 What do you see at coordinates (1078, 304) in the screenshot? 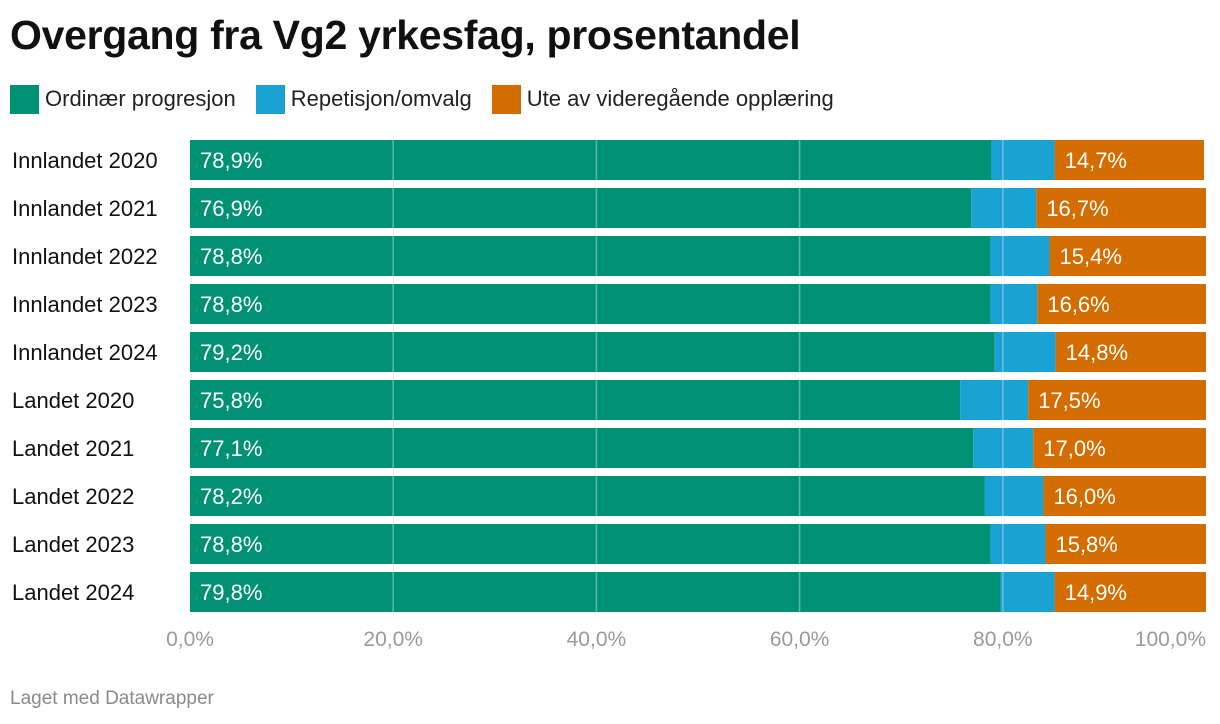
I see `data-label-ute: 16,6%` at bounding box center [1078, 304].